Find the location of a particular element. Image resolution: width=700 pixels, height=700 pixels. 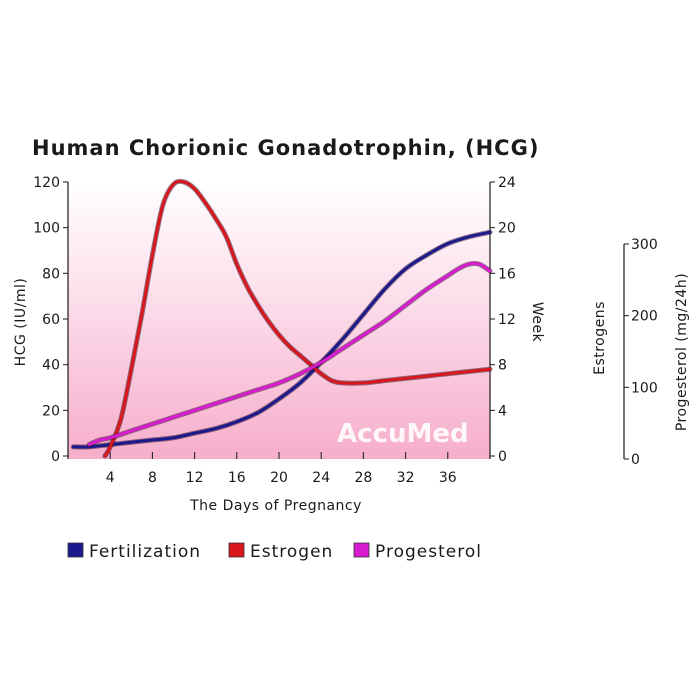

x-tick-label: 20 is located at coordinates (279, 478).